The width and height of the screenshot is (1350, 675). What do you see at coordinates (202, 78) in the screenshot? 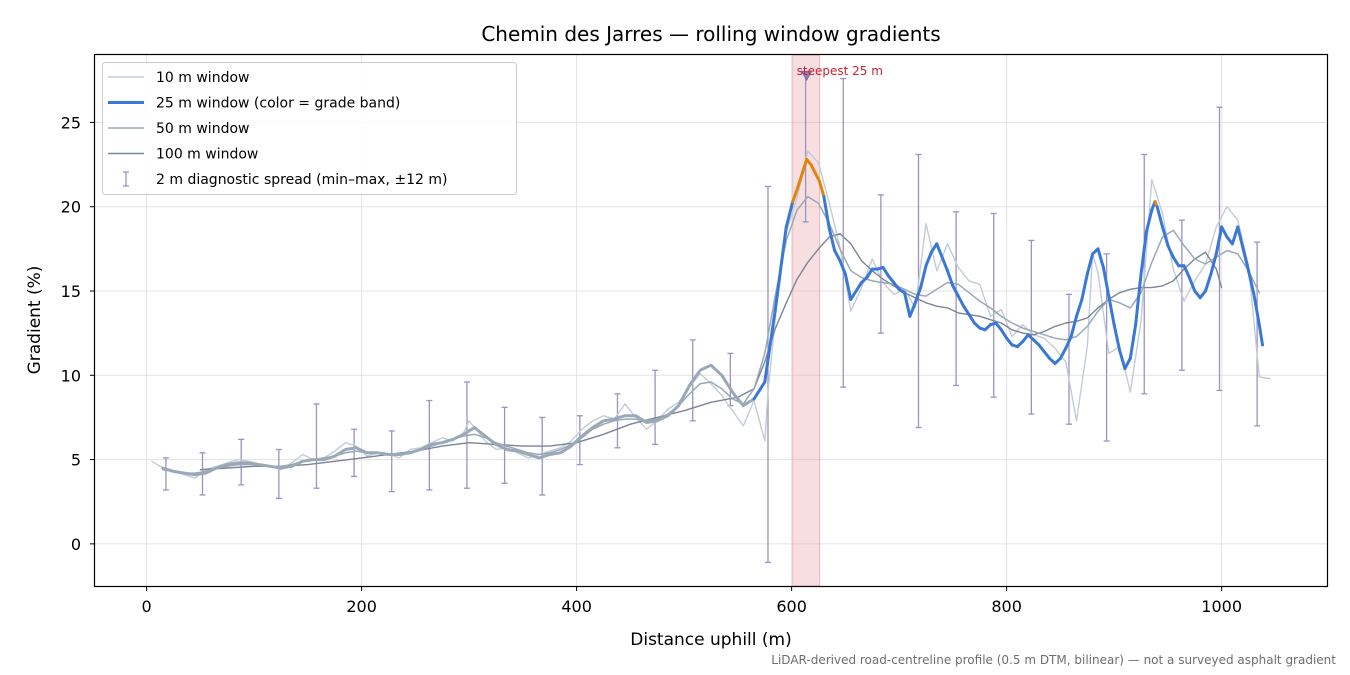
I see `legend-label: 10 m window` at bounding box center [202, 78].